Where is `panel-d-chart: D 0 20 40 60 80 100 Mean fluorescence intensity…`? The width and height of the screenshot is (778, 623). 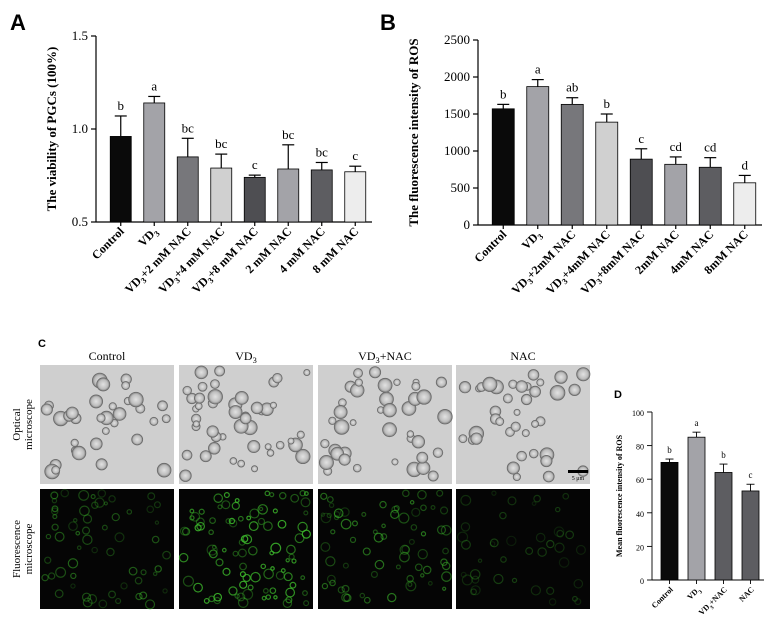
panel-d-chart: D 0 20 40 60 80 100 Mean fluorescence intensity… is located at coordinates (689, 503).